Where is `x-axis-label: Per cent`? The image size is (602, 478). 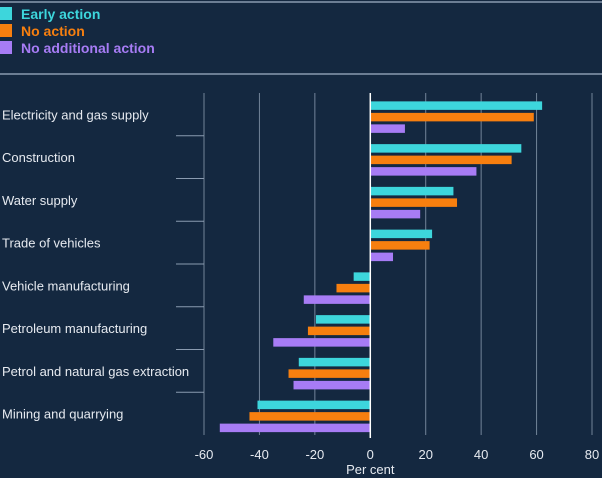
x-axis-label: Per cent is located at coordinates (370, 469).